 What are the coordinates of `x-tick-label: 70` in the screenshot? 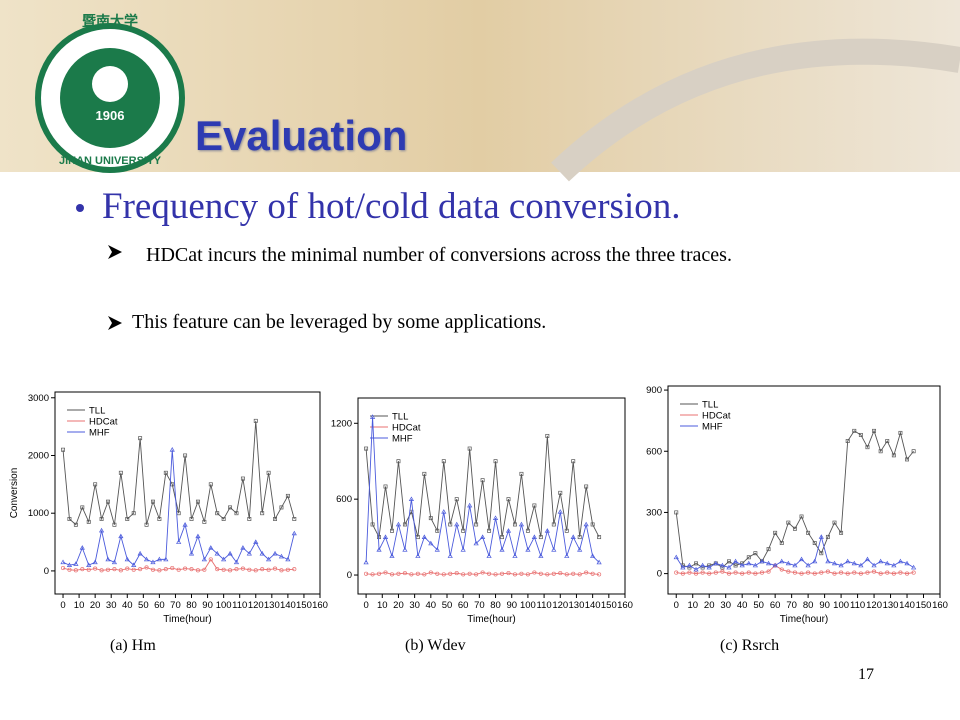 It's located at (791, 605).